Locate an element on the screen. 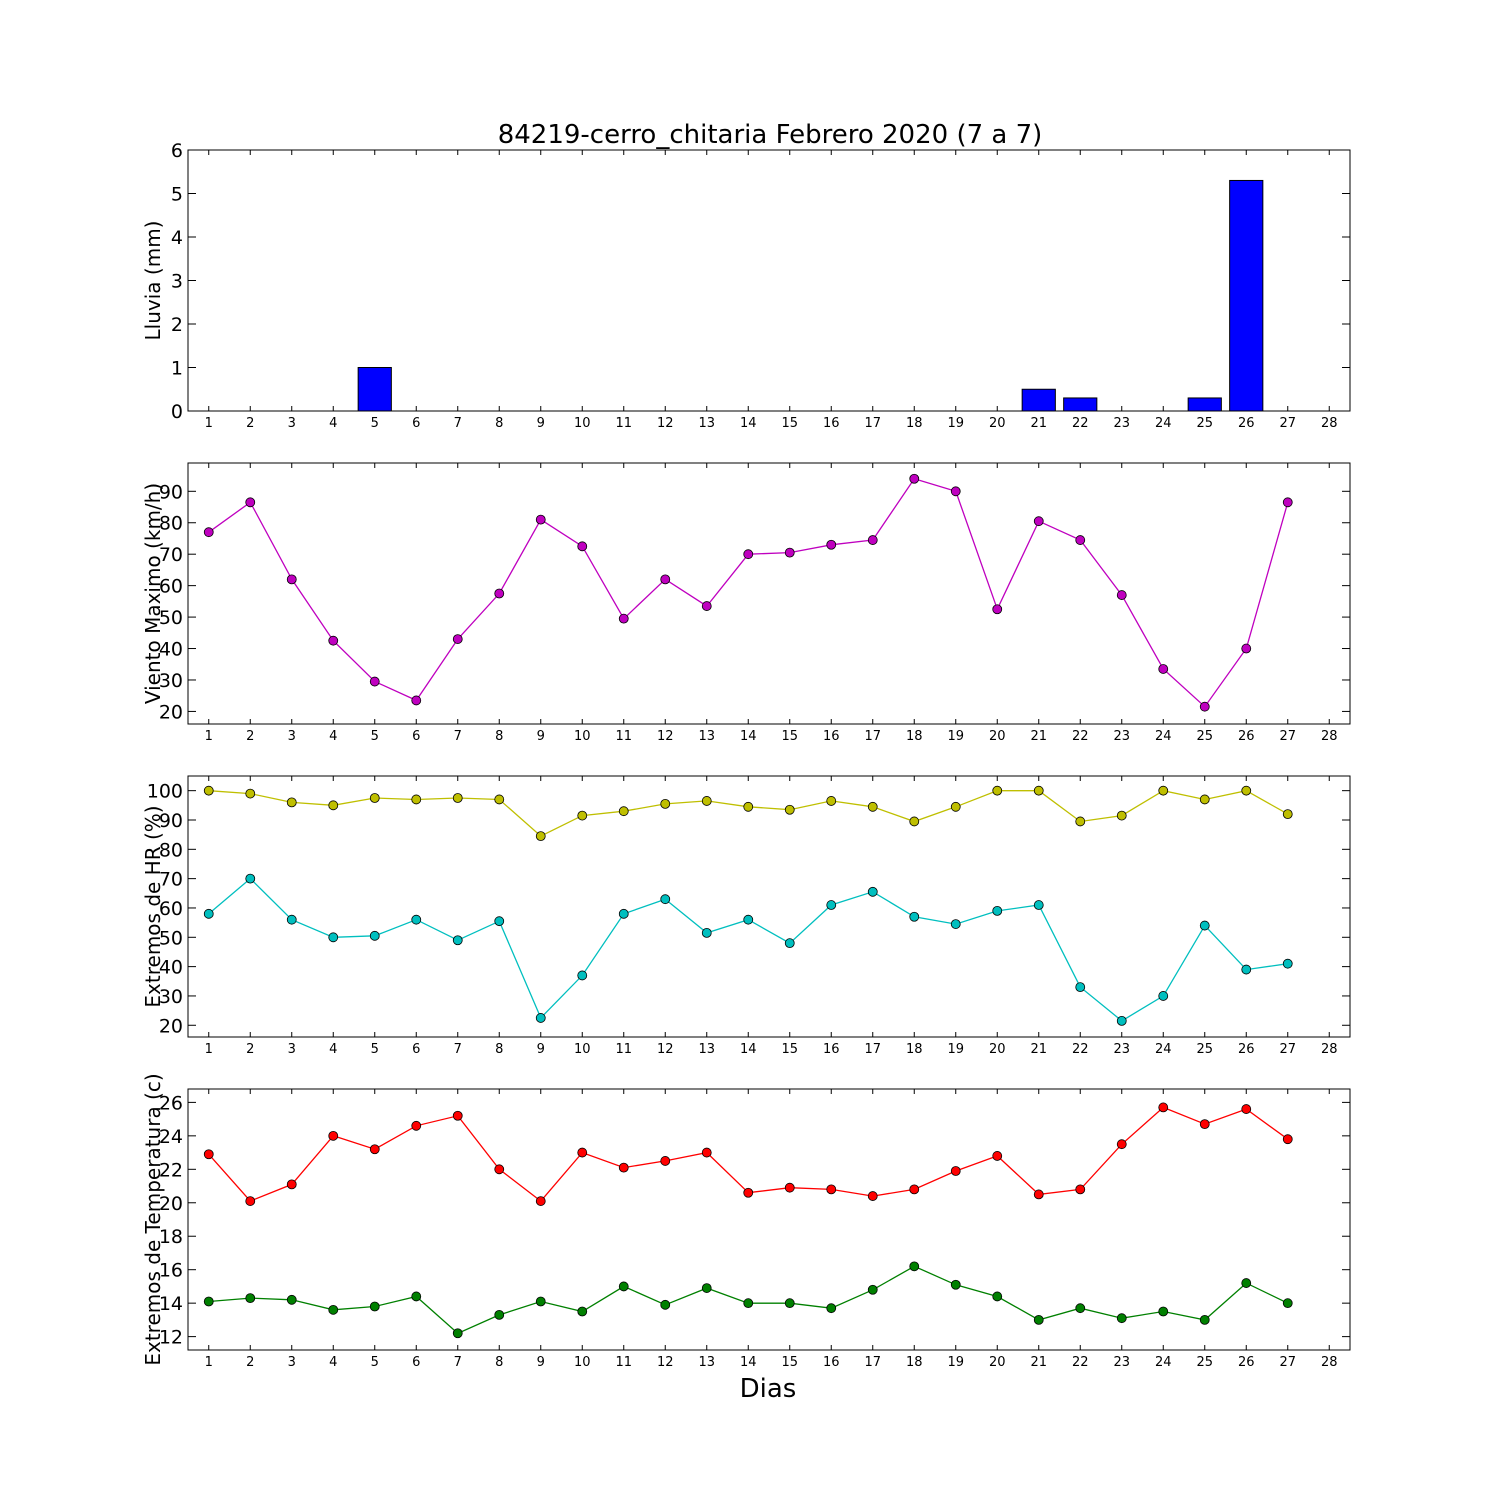 This screenshot has width=1500, height=1500. humedad-y-tick-label: 50 is located at coordinates (171, 938).